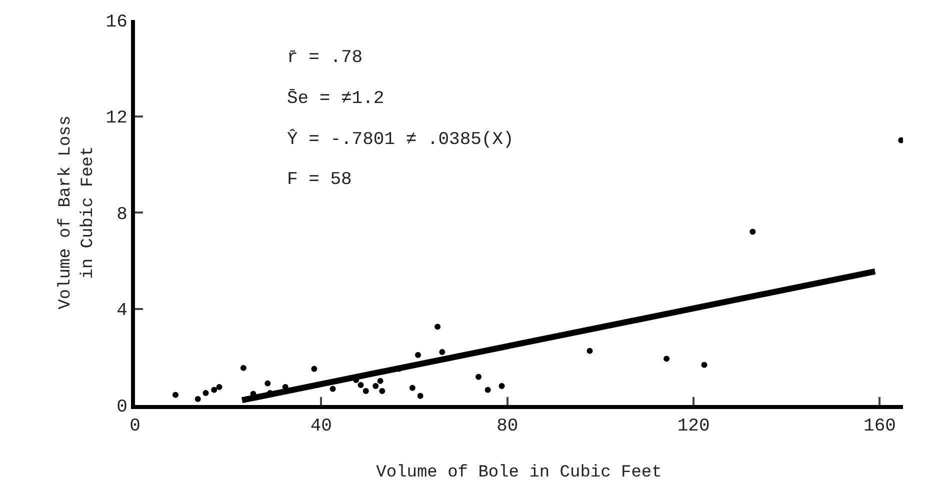 This screenshot has height=497, width=929. What do you see at coordinates (117, 22) in the screenshot?
I see `y-tick-label: 16` at bounding box center [117, 22].